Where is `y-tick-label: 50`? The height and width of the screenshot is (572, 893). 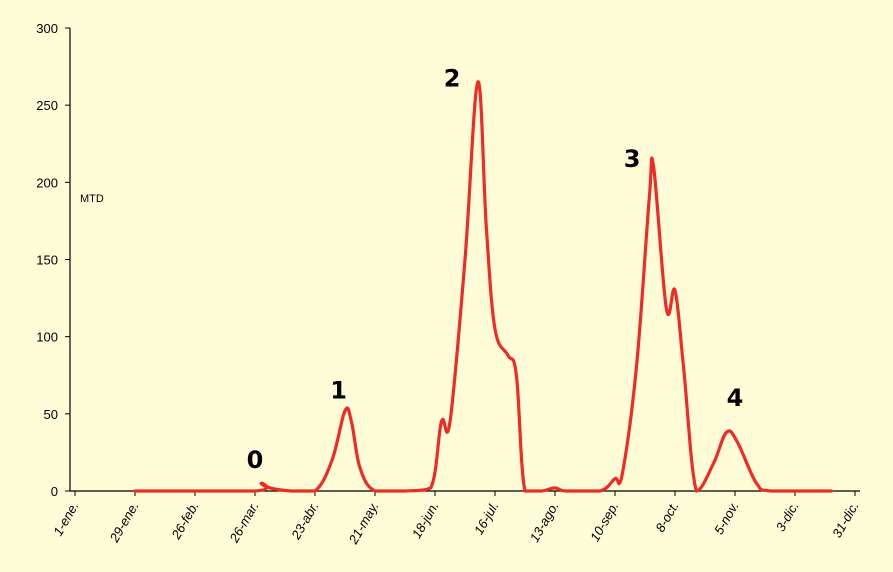 y-tick-label: 50 is located at coordinates (51, 414).